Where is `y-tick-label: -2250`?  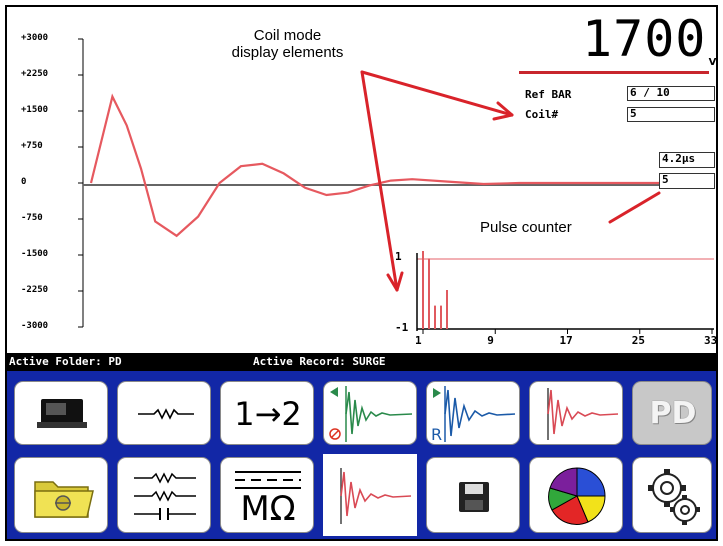 y-tick-label: -2250 is located at coordinates (35, 290).